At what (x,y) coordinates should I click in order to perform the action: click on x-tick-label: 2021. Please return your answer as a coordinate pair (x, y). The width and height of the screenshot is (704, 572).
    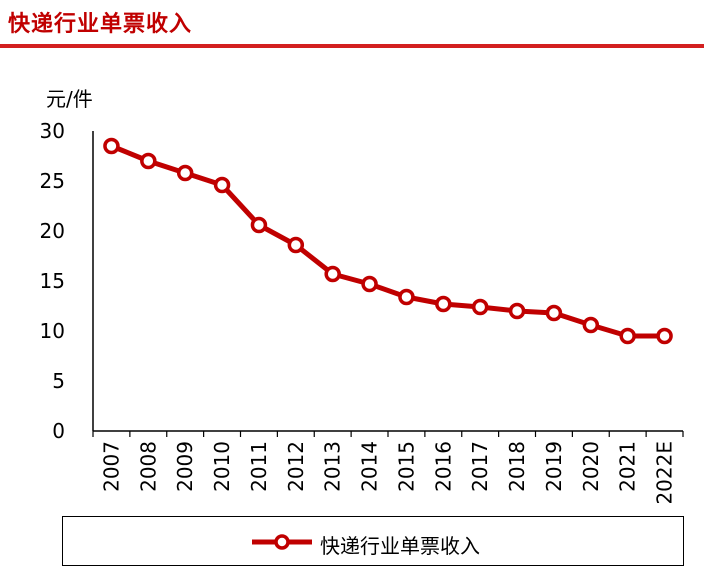
    Looking at the image, I should click on (628, 466).